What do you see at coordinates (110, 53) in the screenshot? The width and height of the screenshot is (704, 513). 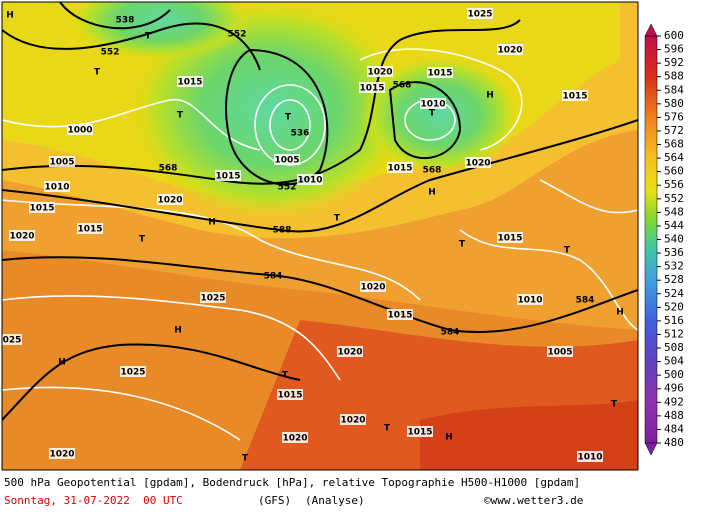 I see `contour-label: 552` at bounding box center [110, 53].